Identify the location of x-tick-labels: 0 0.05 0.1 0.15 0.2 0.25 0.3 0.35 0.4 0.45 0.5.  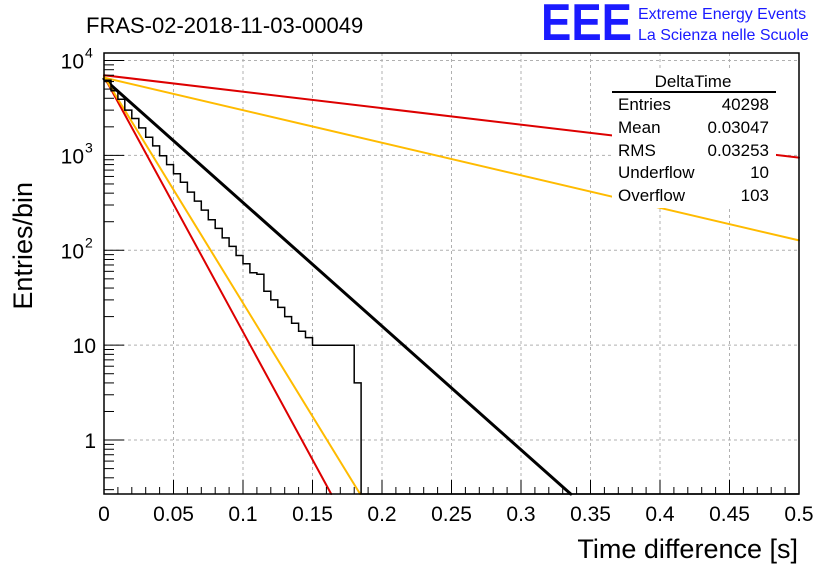
(455, 514).